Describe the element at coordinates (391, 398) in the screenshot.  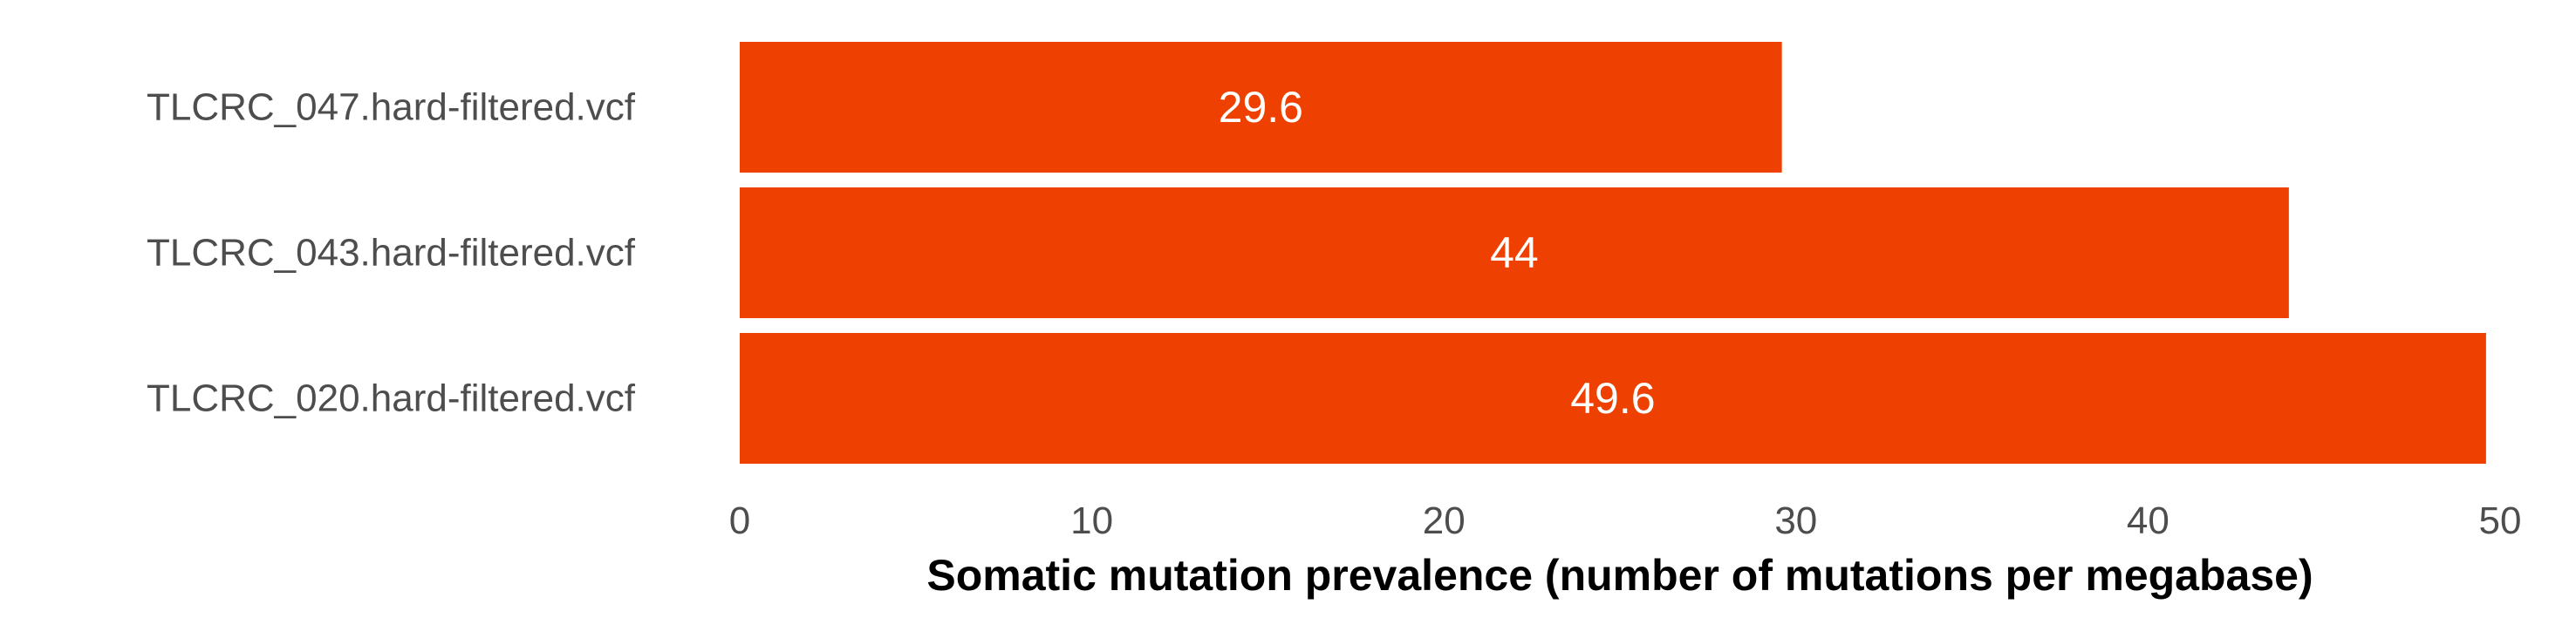
I see `category-label: TLCRC_020.hard-filtered.vcf` at that location.